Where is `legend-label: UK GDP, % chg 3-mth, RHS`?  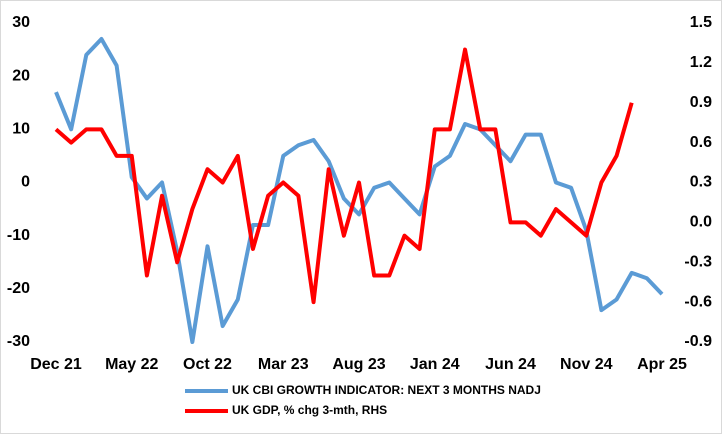 legend-label: UK GDP, % chg 3-mth, RHS is located at coordinates (309, 410).